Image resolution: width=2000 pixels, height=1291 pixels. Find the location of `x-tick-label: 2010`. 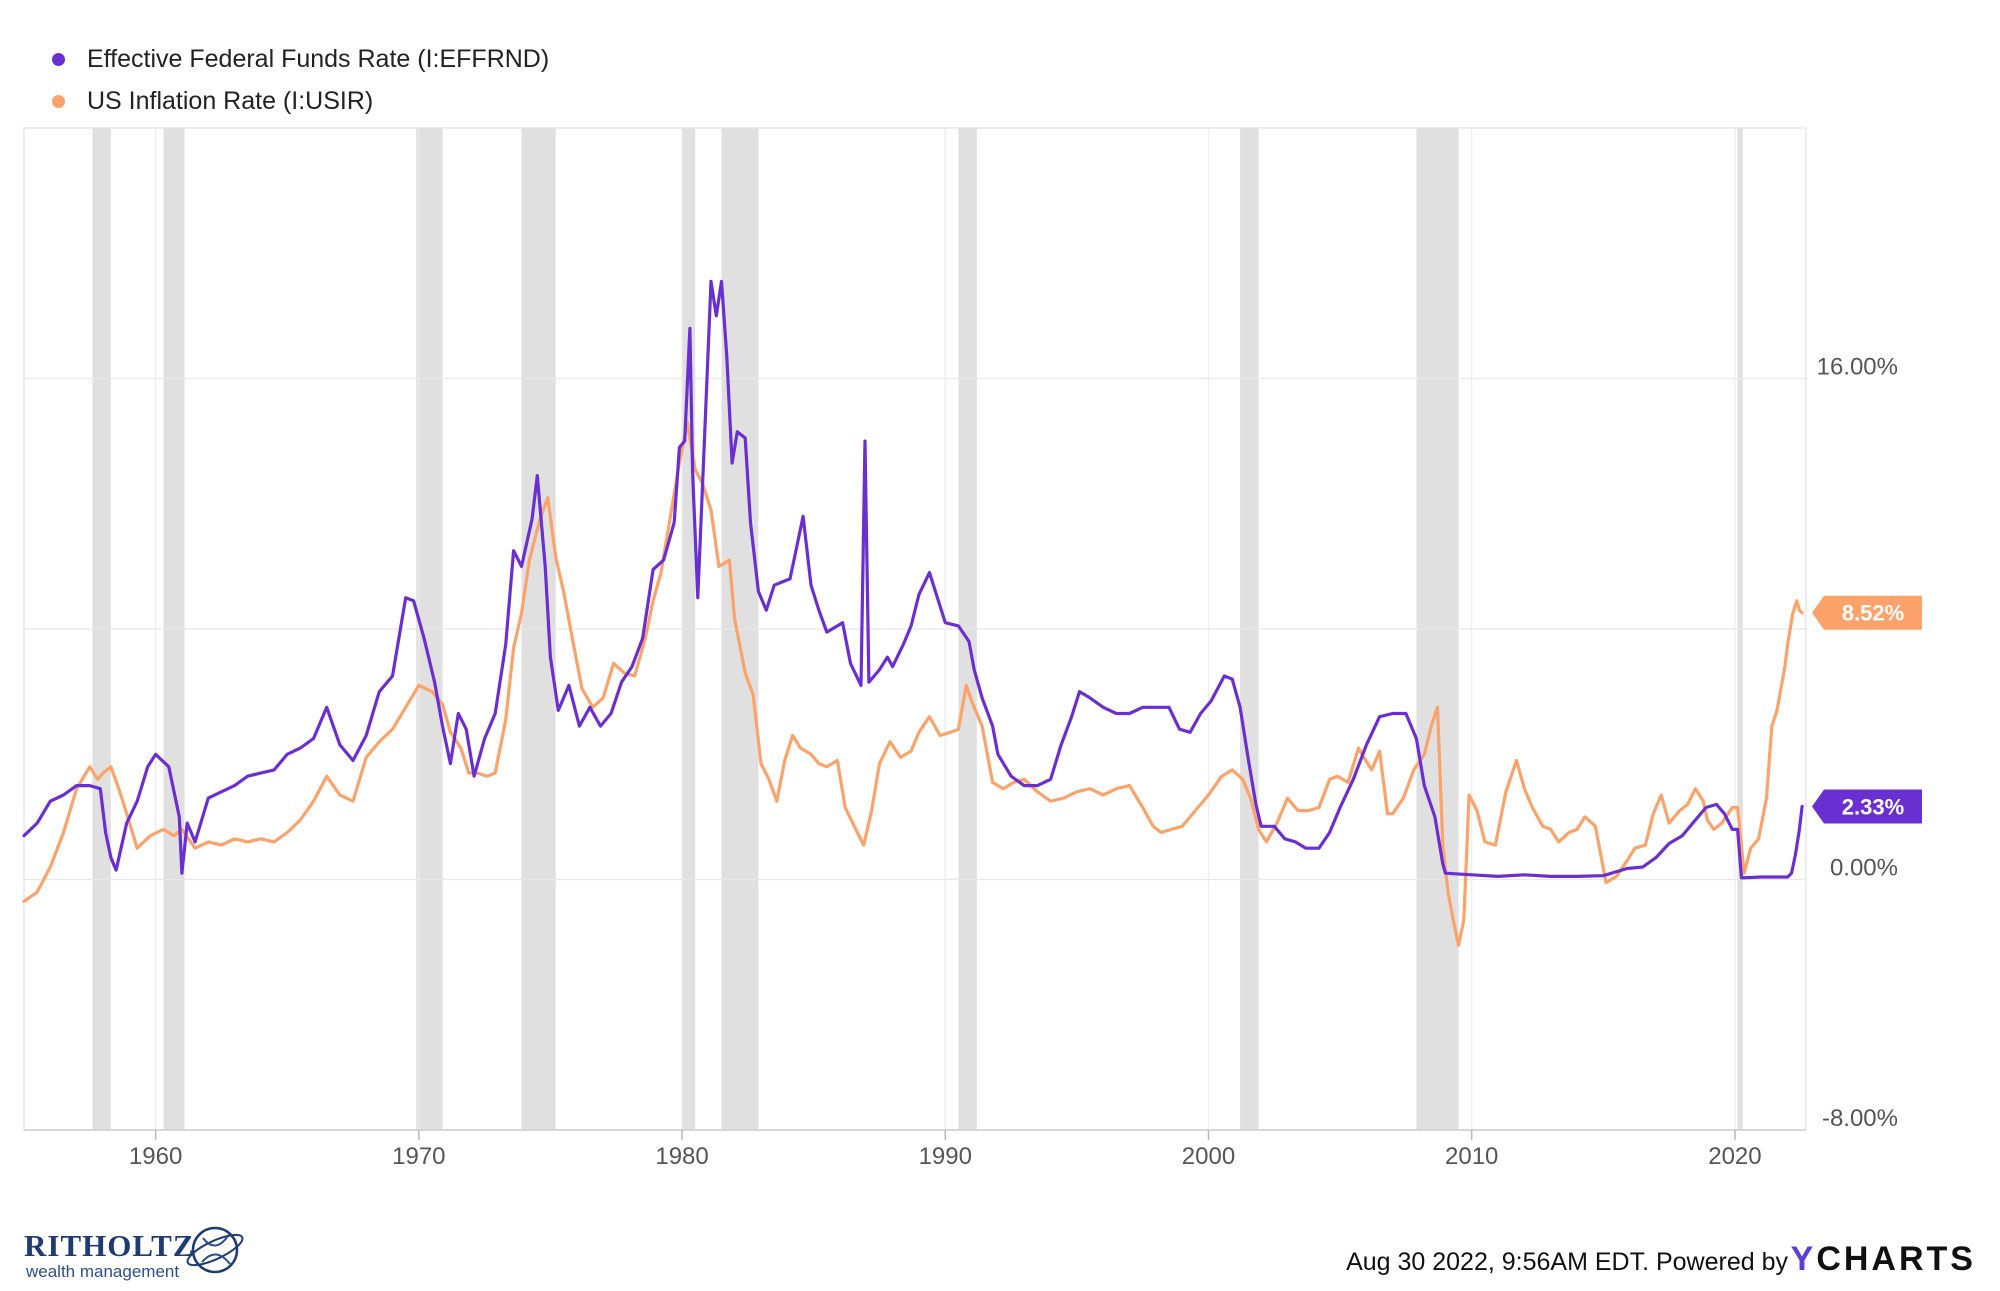

x-tick-label: 2010 is located at coordinates (1471, 1156).